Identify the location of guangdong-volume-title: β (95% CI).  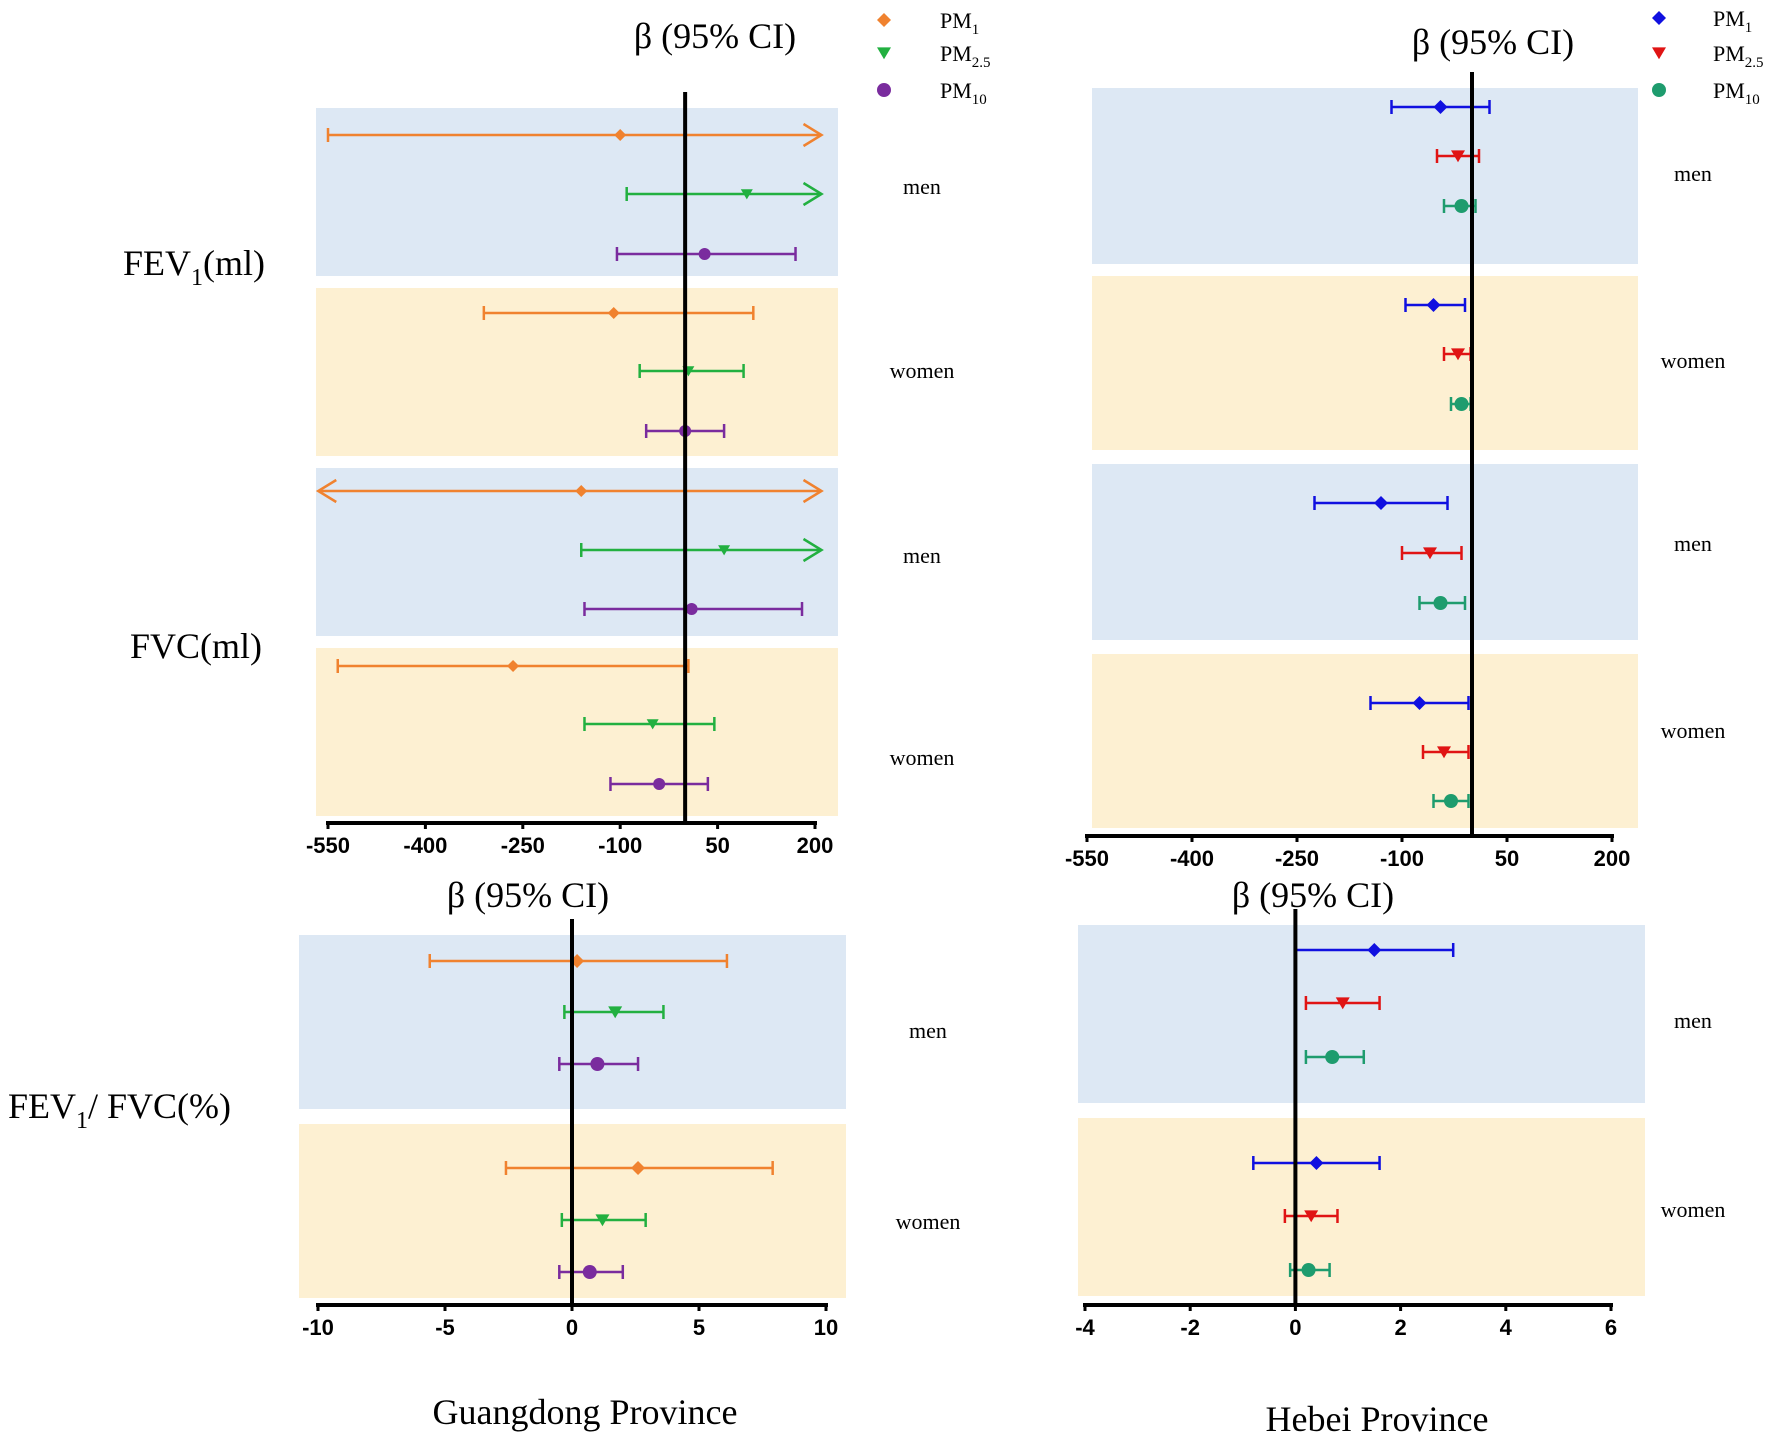
(715, 36).